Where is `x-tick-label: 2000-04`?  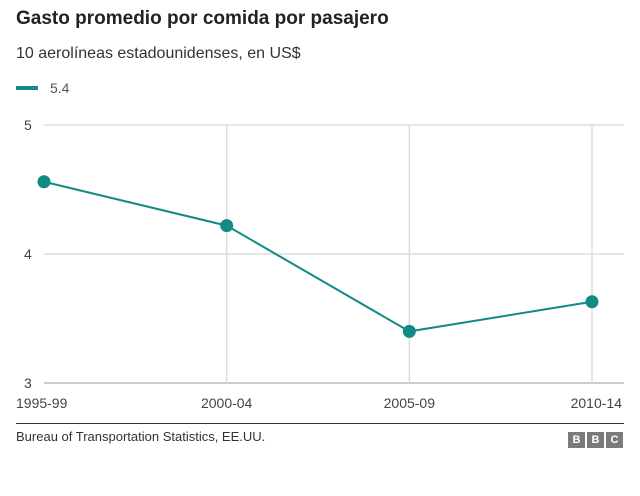 x-tick-label: 2000-04 is located at coordinates (227, 403).